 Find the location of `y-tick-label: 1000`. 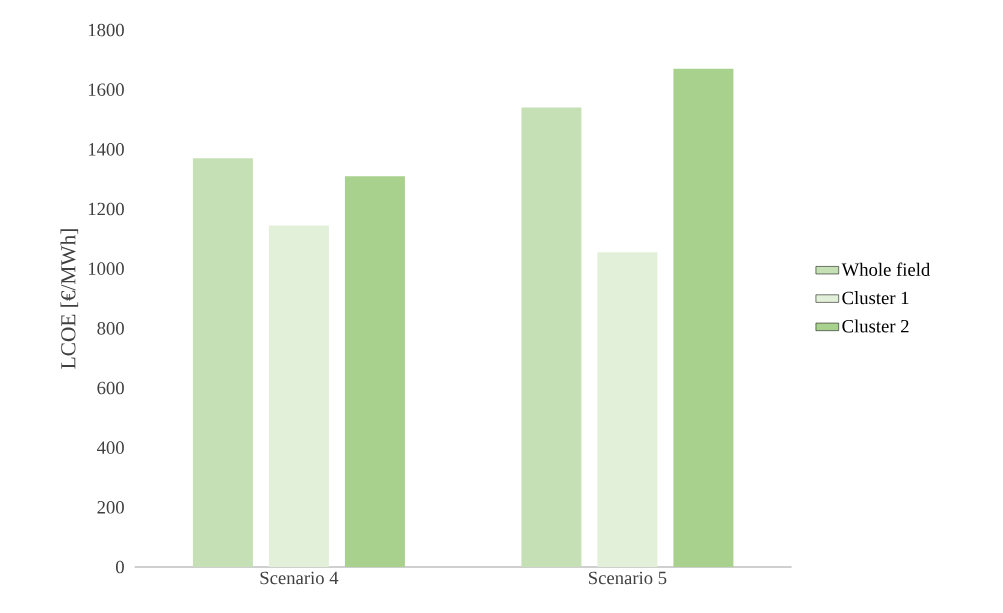

y-tick-label: 1000 is located at coordinates (106, 268).